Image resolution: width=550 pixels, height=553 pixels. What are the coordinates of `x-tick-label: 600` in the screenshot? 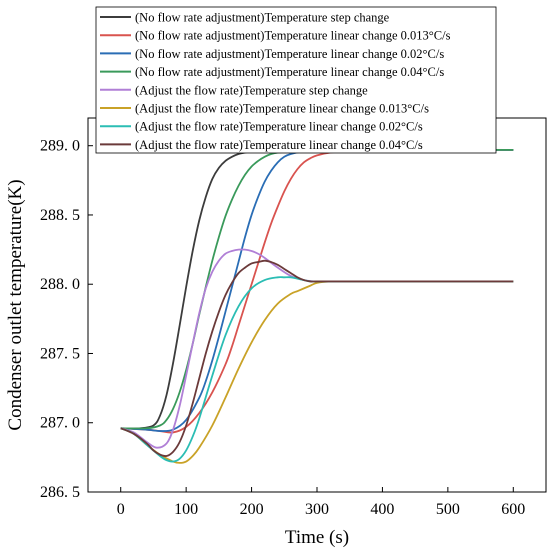 It's located at (513, 509).